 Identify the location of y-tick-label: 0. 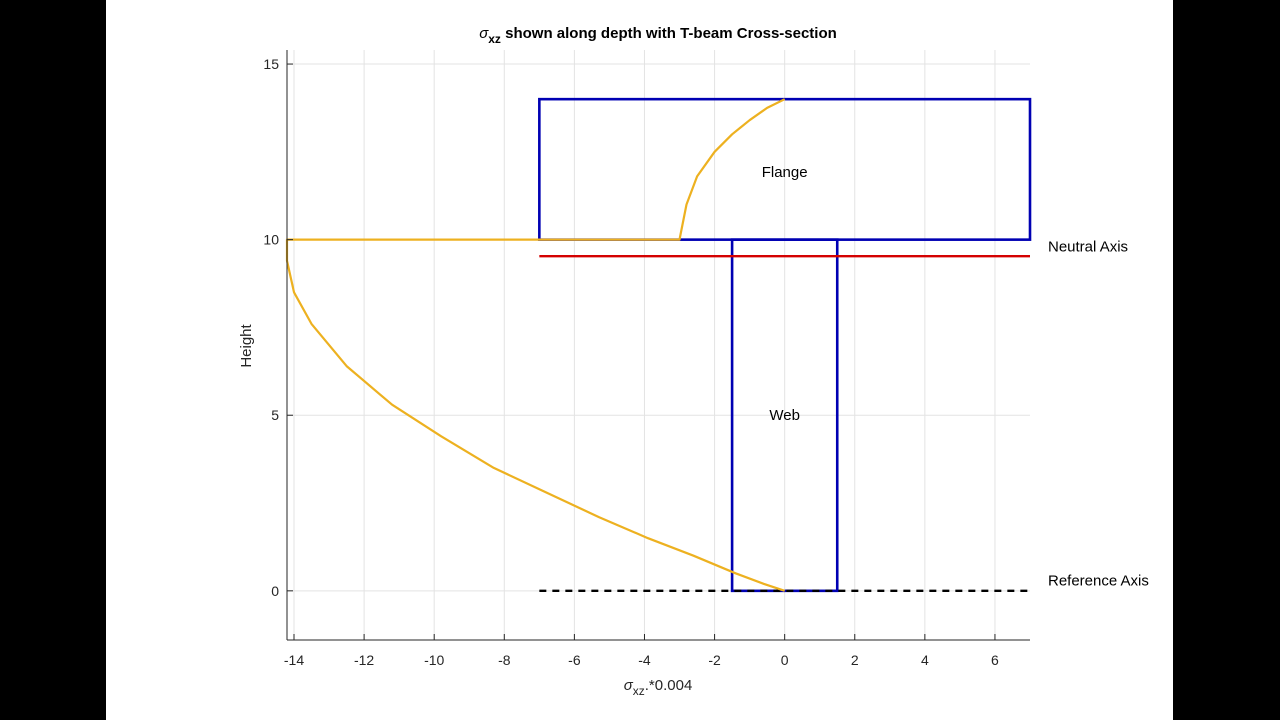
(275, 591).